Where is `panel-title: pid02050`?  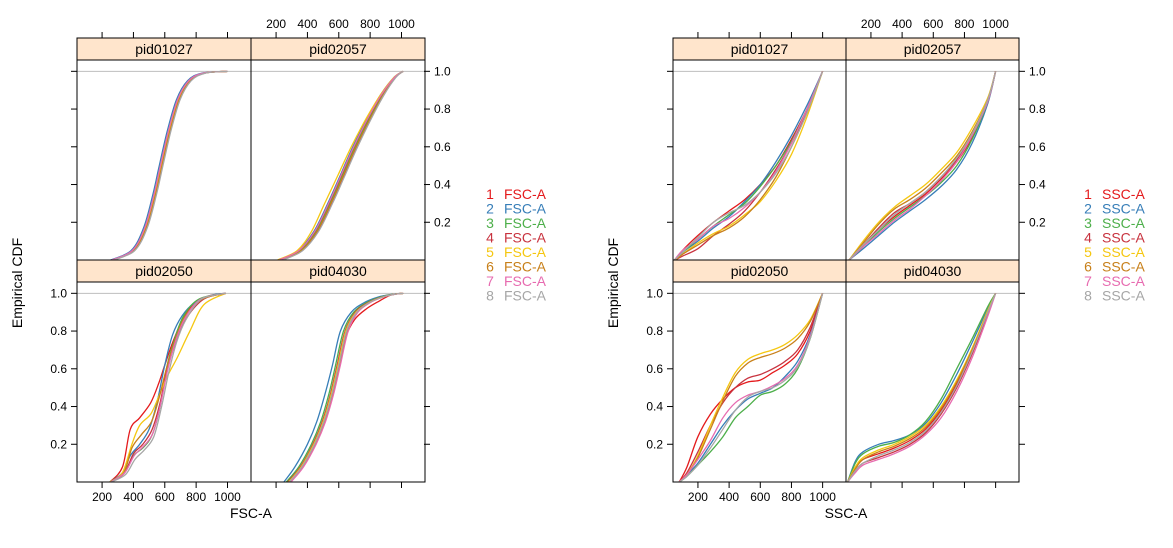 panel-title: pid02050 is located at coordinates (164, 271).